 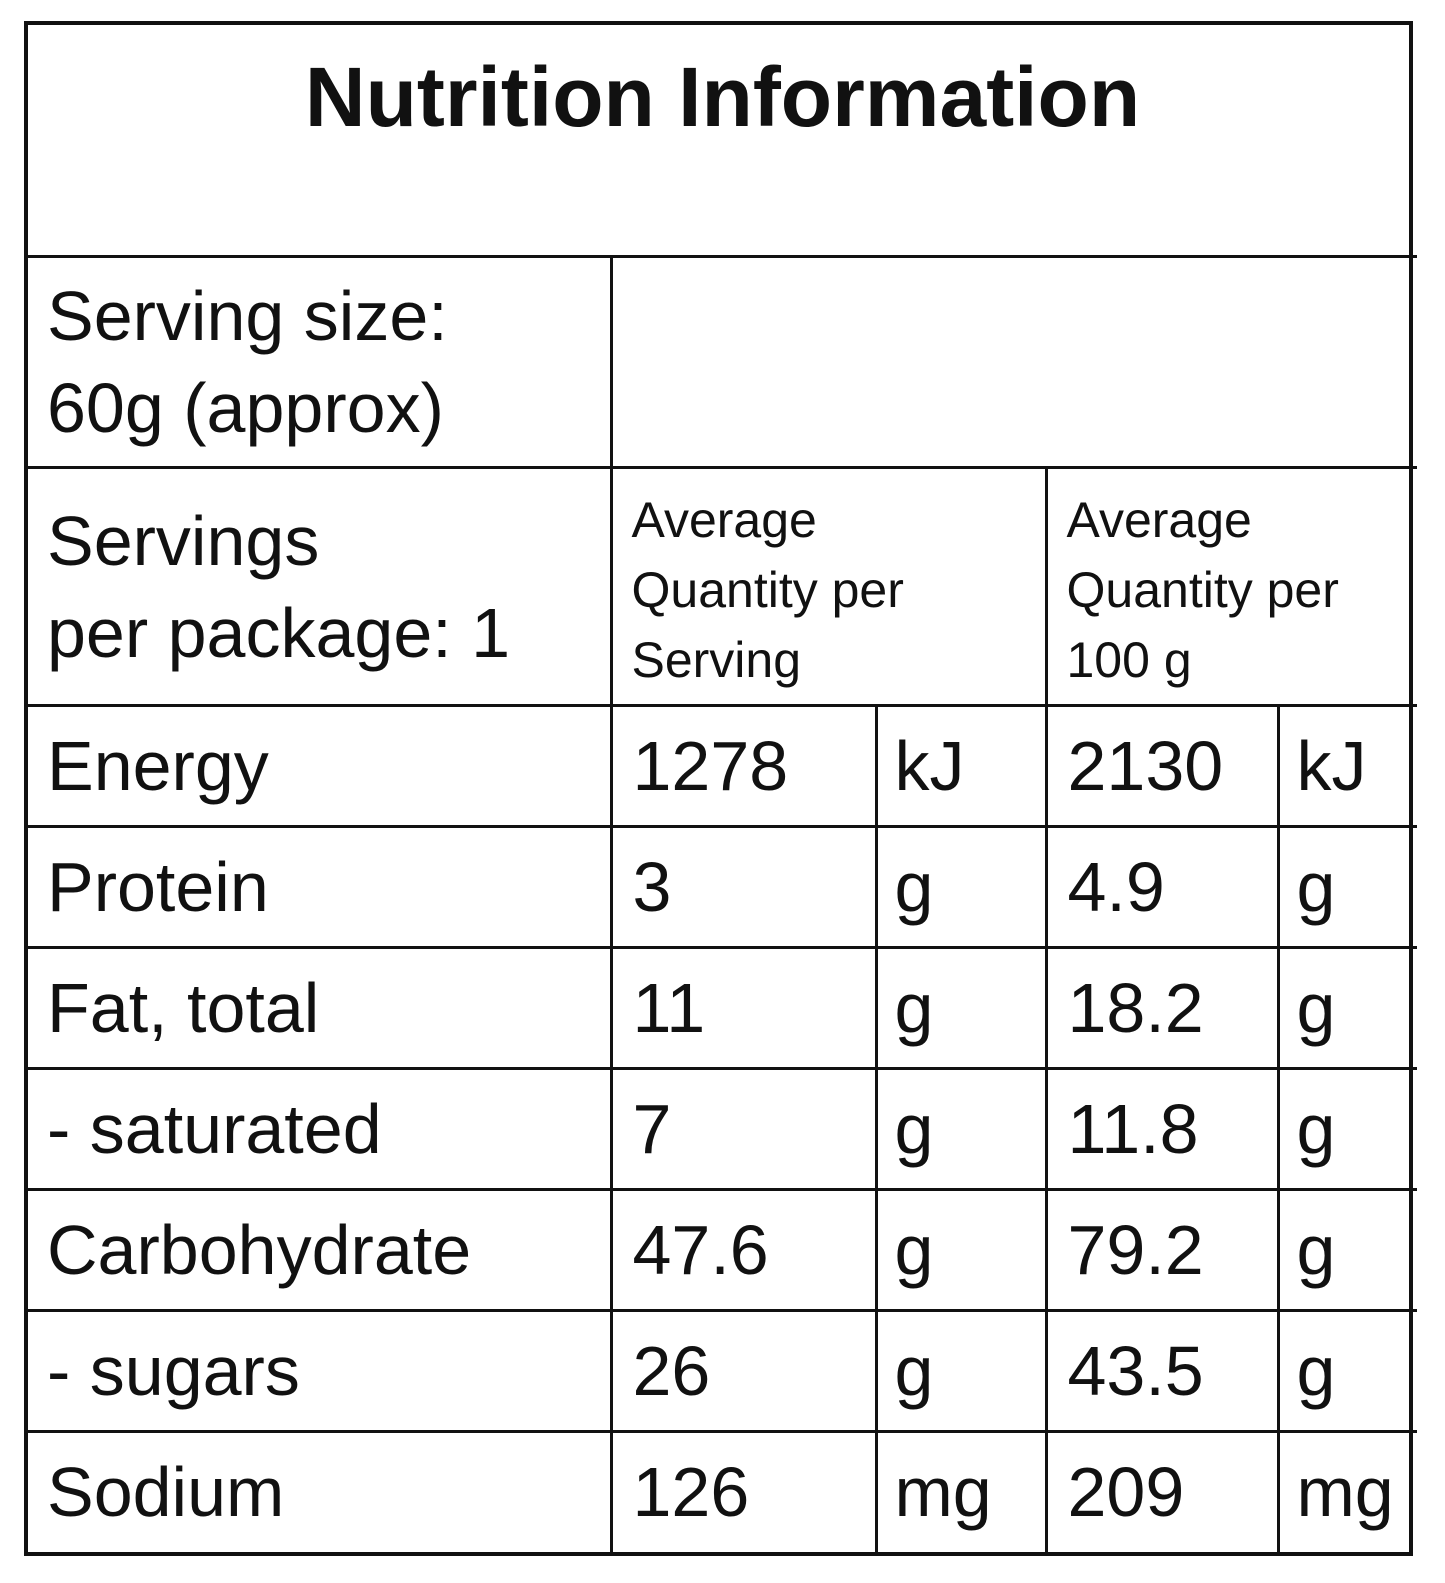 What do you see at coordinates (320, 1490) in the screenshot?
I see `nutrient-name: Sodium` at bounding box center [320, 1490].